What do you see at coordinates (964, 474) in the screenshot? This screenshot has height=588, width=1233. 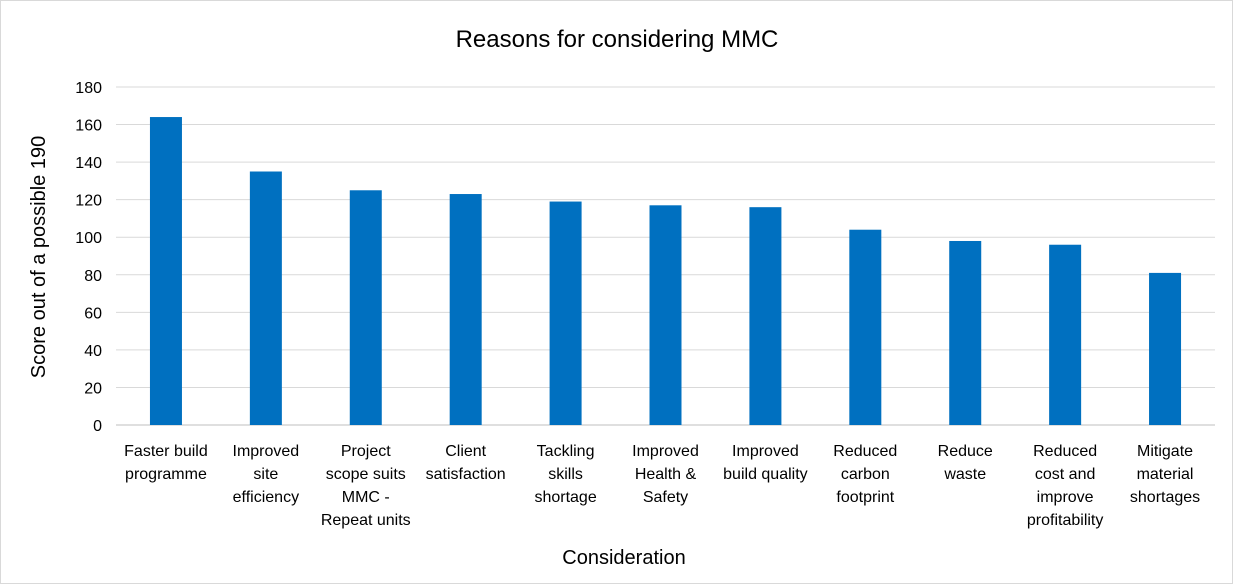 I see `x-tick-label-line: waste` at bounding box center [964, 474].